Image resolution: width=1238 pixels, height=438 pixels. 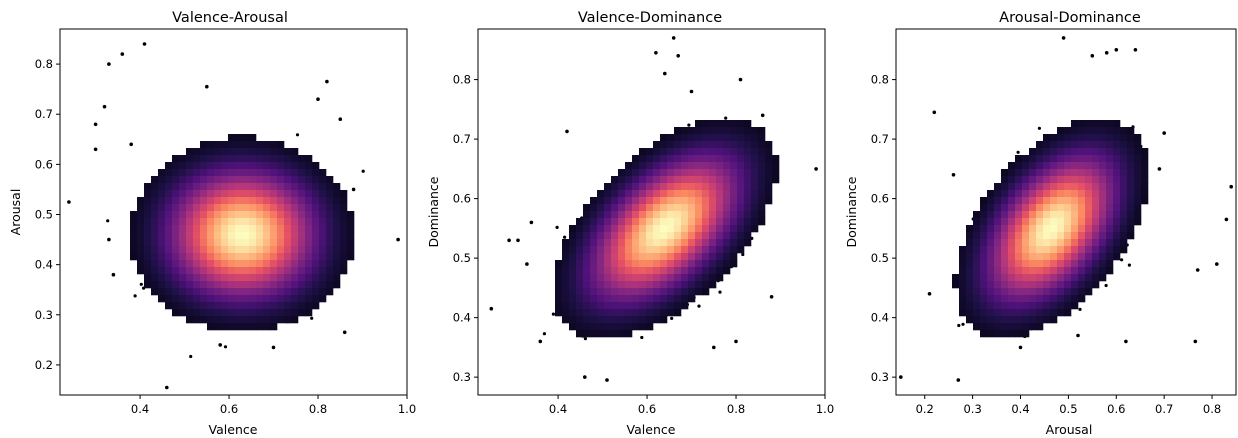 I want to click on x-axis-ticks: 0.4 0.6 0.8 1.0, so click(x=273, y=405).